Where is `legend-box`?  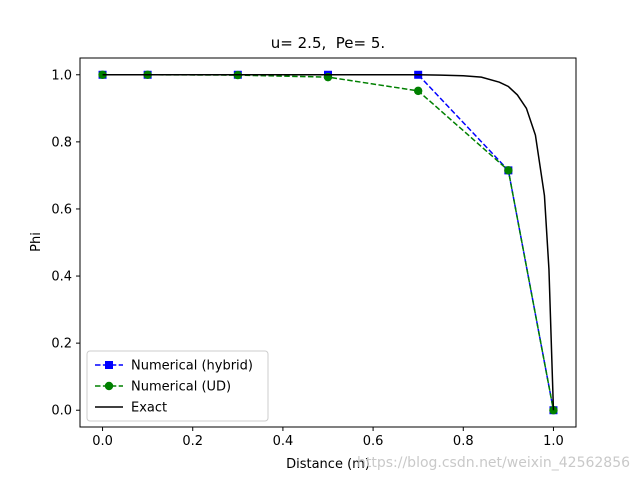 legend-box is located at coordinates (177, 386).